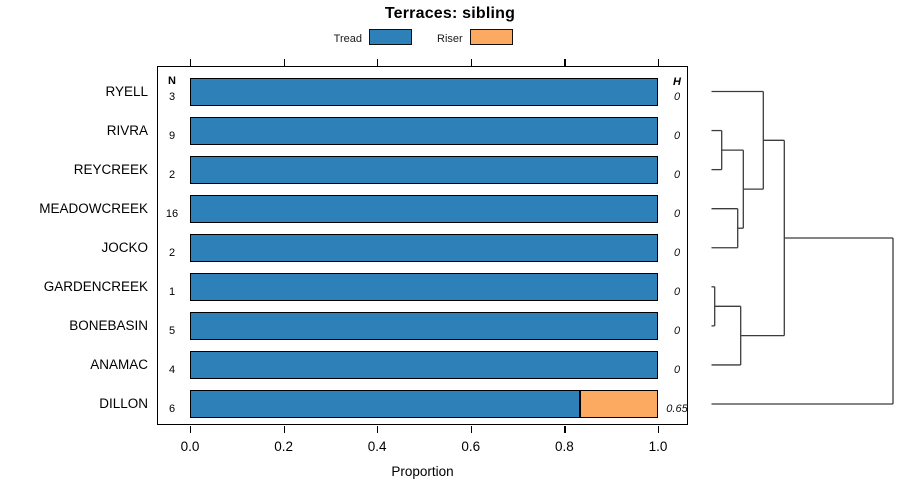 The height and width of the screenshot is (500, 900). Describe the element at coordinates (124, 247) in the screenshot. I see `category-label: JOCKO` at that location.